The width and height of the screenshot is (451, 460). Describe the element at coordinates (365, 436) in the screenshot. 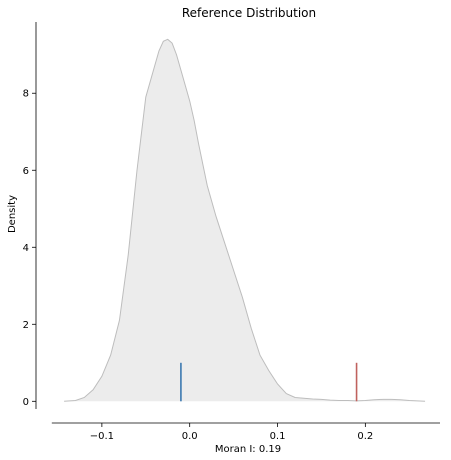

I see `x-tick-label: 0.2` at that location.